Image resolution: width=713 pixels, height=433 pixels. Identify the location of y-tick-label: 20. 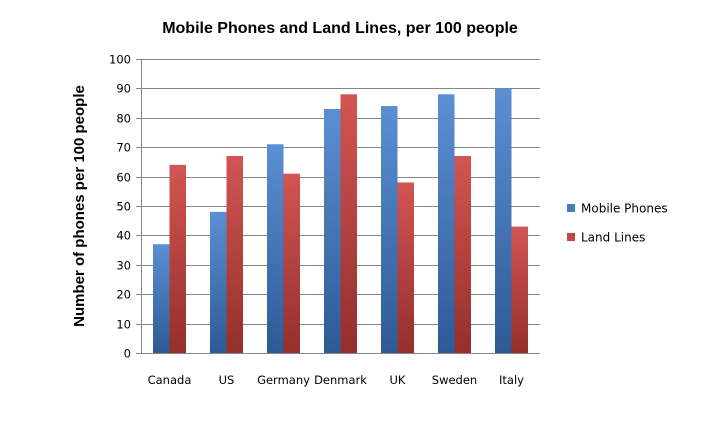
(123, 295).